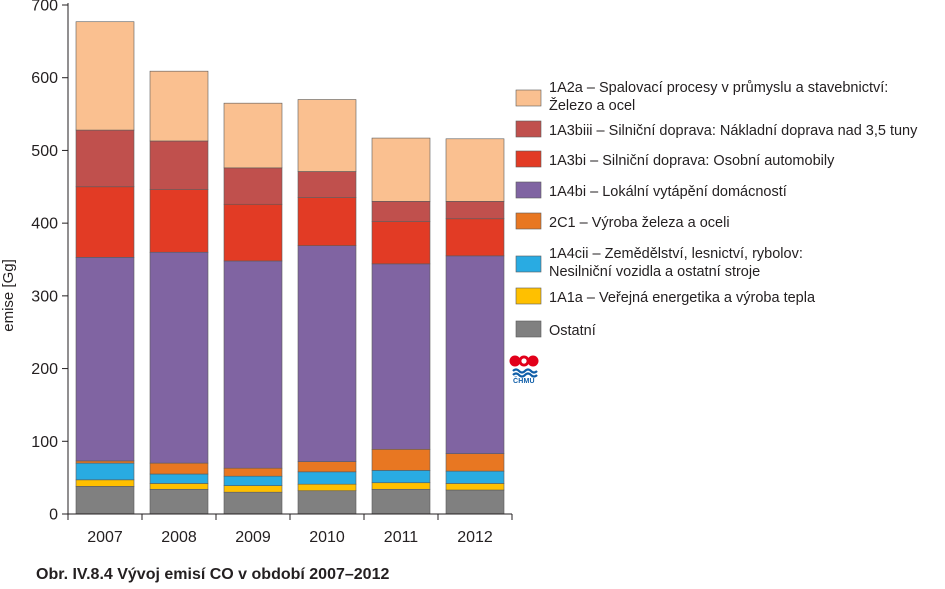 The image size is (945, 589). I want to click on logo-text: ČHMÚ, so click(524, 381).